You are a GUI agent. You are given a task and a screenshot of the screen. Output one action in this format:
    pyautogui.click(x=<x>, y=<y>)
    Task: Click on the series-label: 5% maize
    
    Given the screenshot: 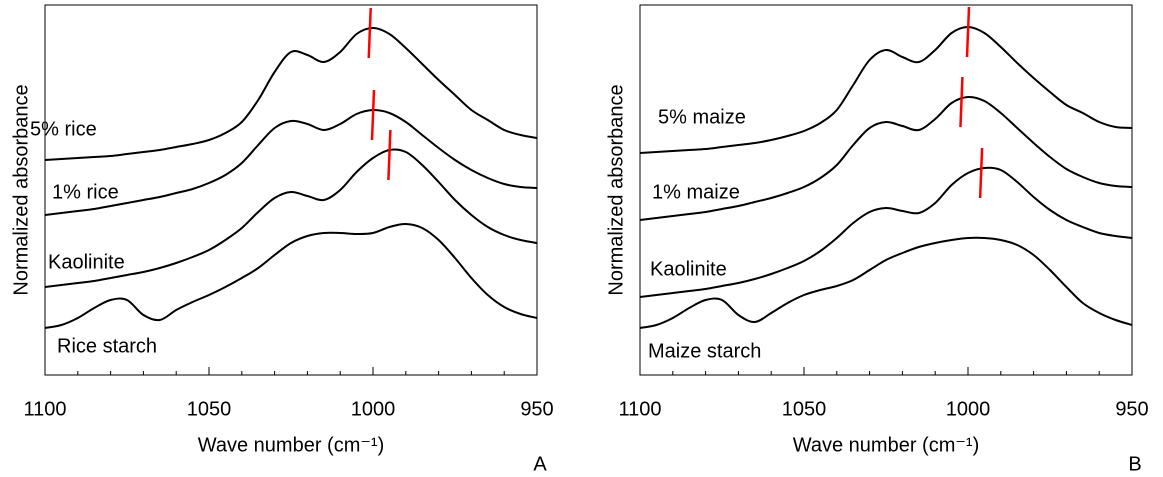 What is the action you would take?
    pyautogui.click(x=702, y=117)
    